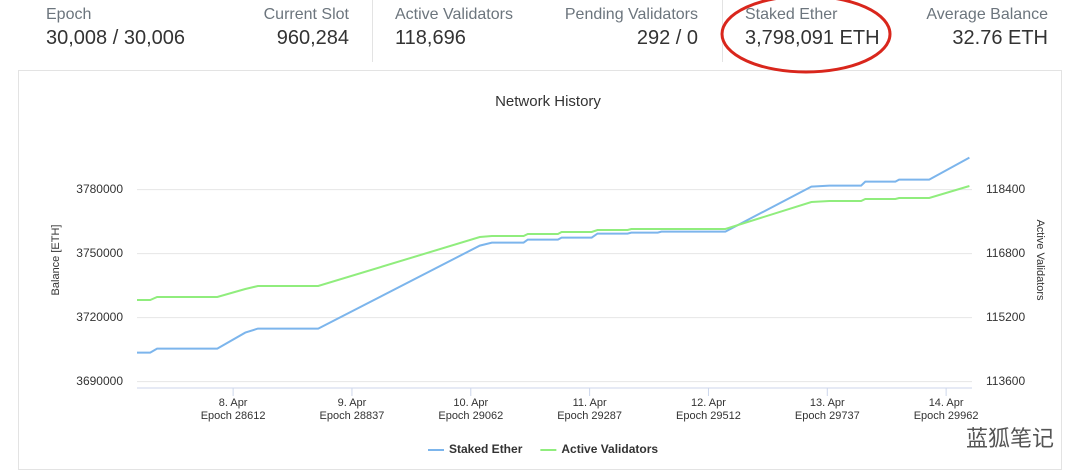 The width and height of the screenshot is (1080, 470). I want to click on x-tick-label: 14. Apr, so click(946, 403).